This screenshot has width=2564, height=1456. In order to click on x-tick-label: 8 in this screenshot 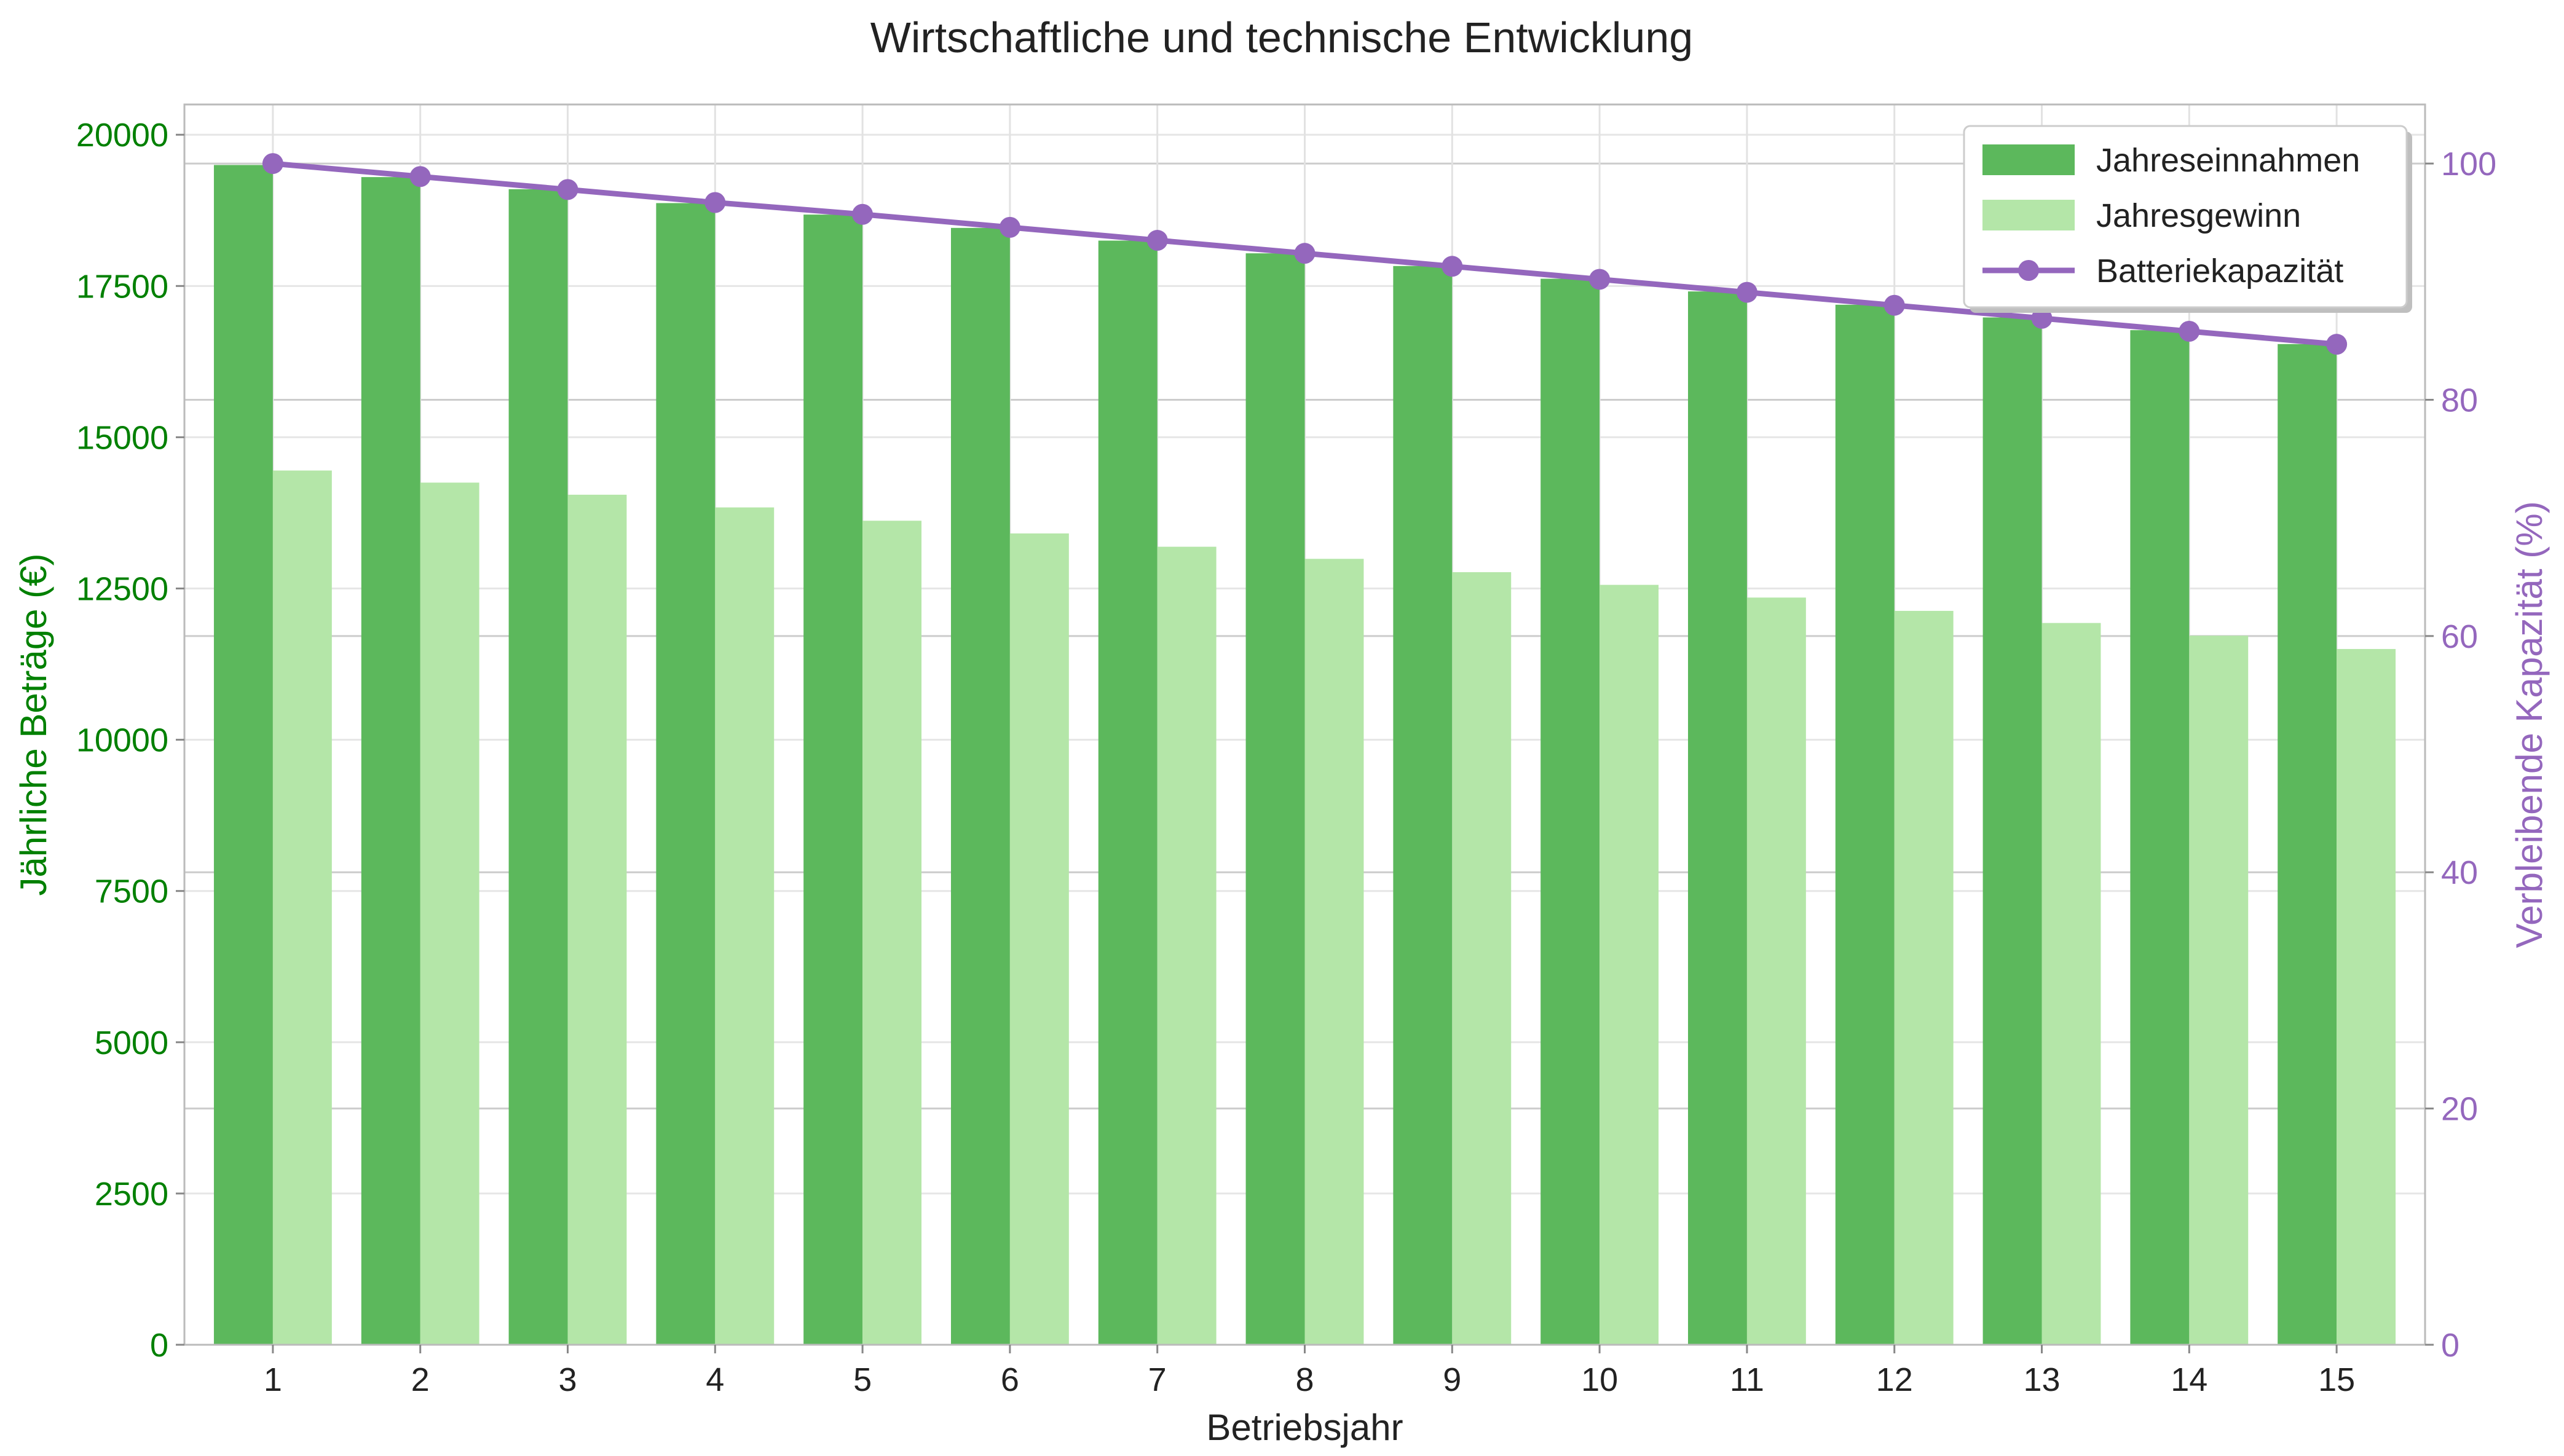, I will do `click(1304, 1379)`.